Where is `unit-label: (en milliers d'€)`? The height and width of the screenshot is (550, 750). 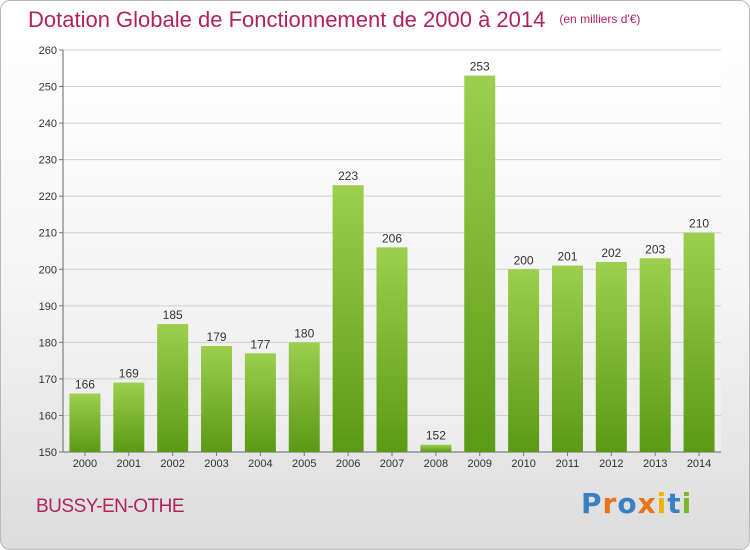 unit-label: (en milliers d'€) is located at coordinates (600, 19).